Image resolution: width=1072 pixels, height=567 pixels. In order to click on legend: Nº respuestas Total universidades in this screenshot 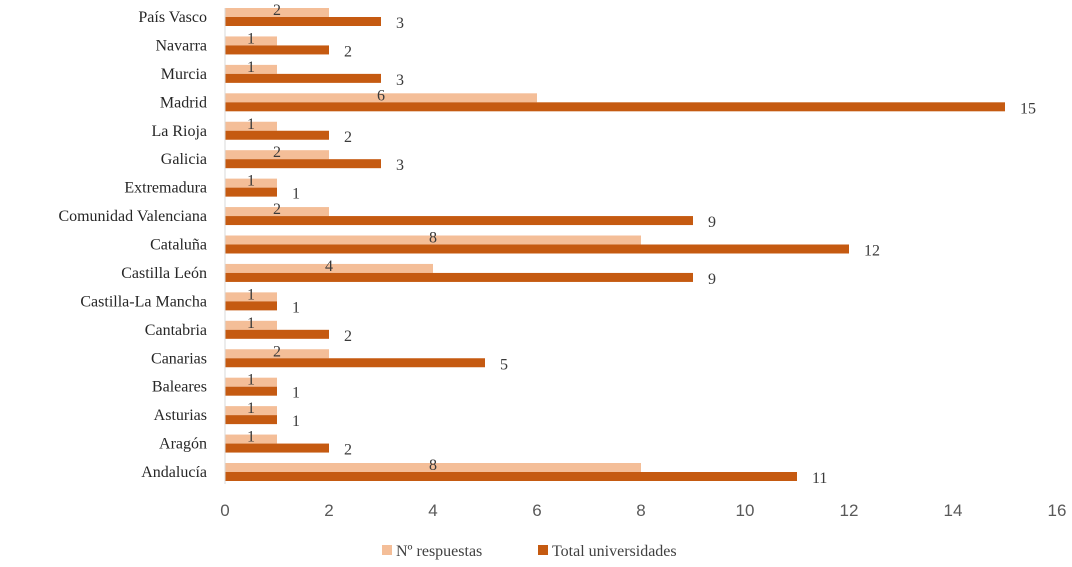, I will do `click(529, 551)`.